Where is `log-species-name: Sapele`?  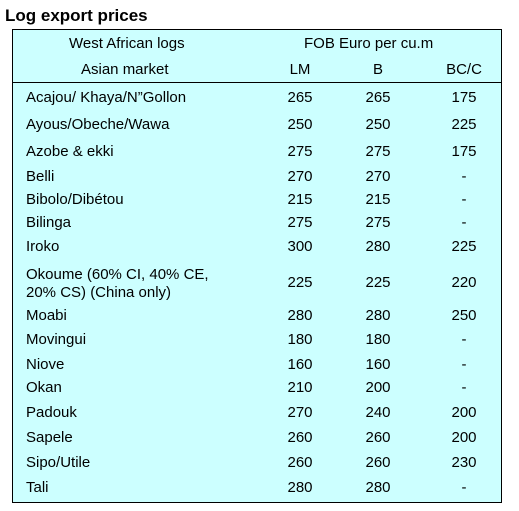 log-species-name: Sapele is located at coordinates (49, 437).